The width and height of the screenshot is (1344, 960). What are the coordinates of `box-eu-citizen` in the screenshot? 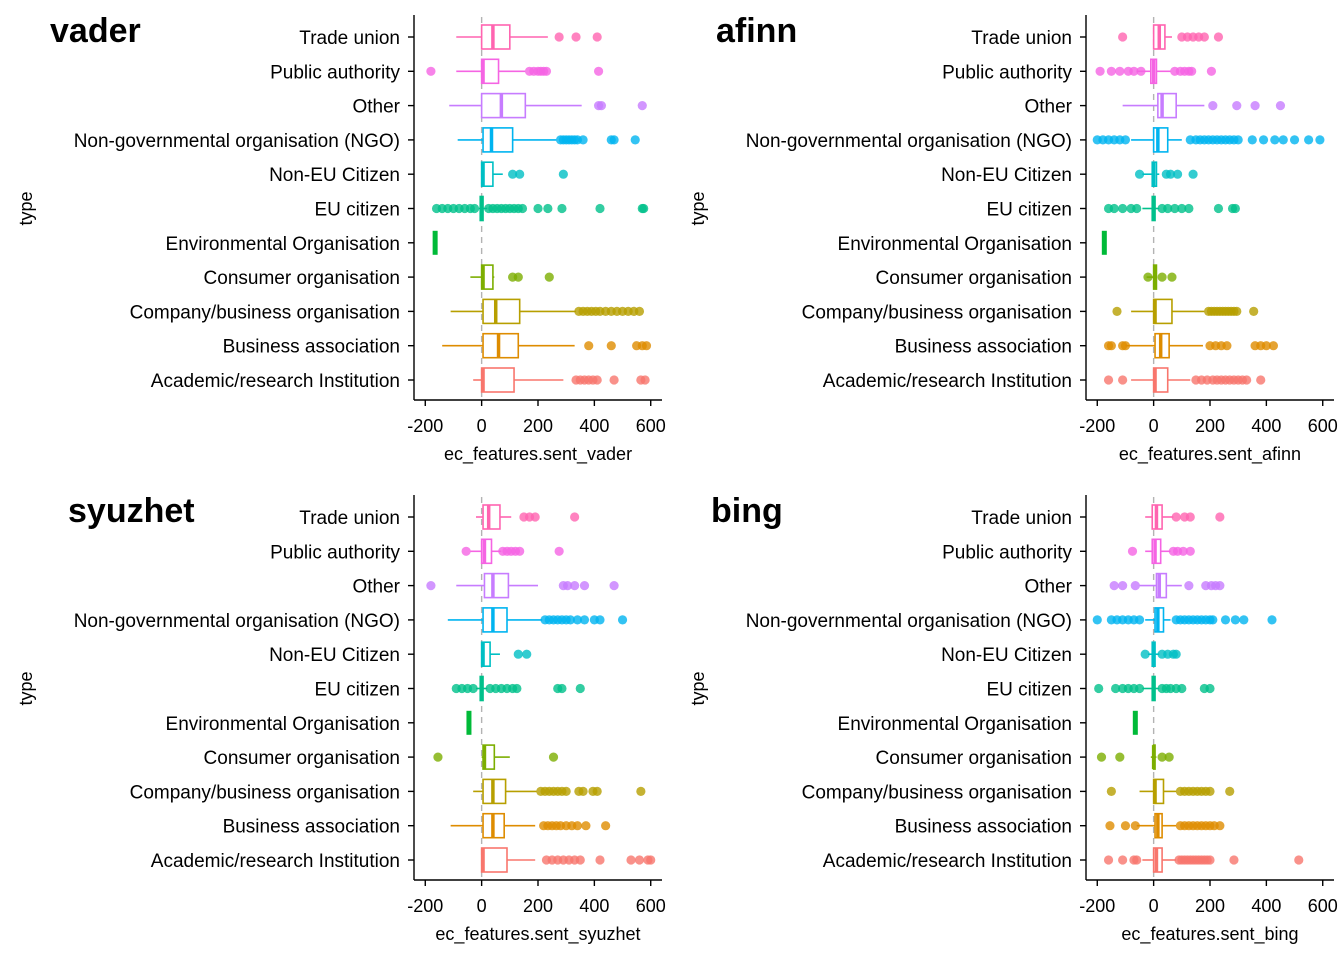 It's located at (1171, 208).